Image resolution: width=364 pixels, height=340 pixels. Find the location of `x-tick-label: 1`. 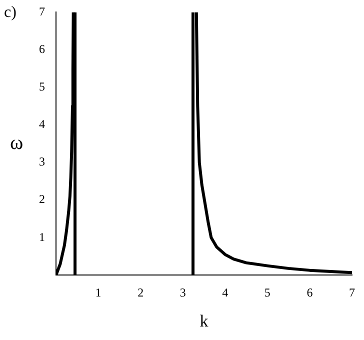

x-tick-label: 1 is located at coordinates (98, 293).